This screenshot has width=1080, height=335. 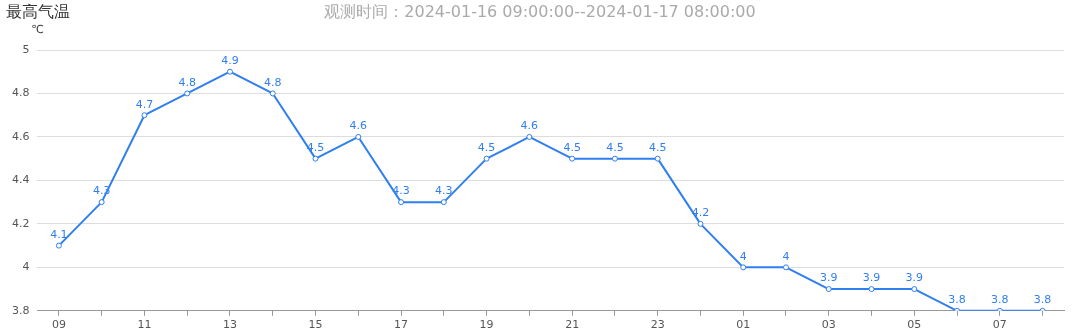 I want to click on x-tick-label: 17, so click(x=401, y=325).